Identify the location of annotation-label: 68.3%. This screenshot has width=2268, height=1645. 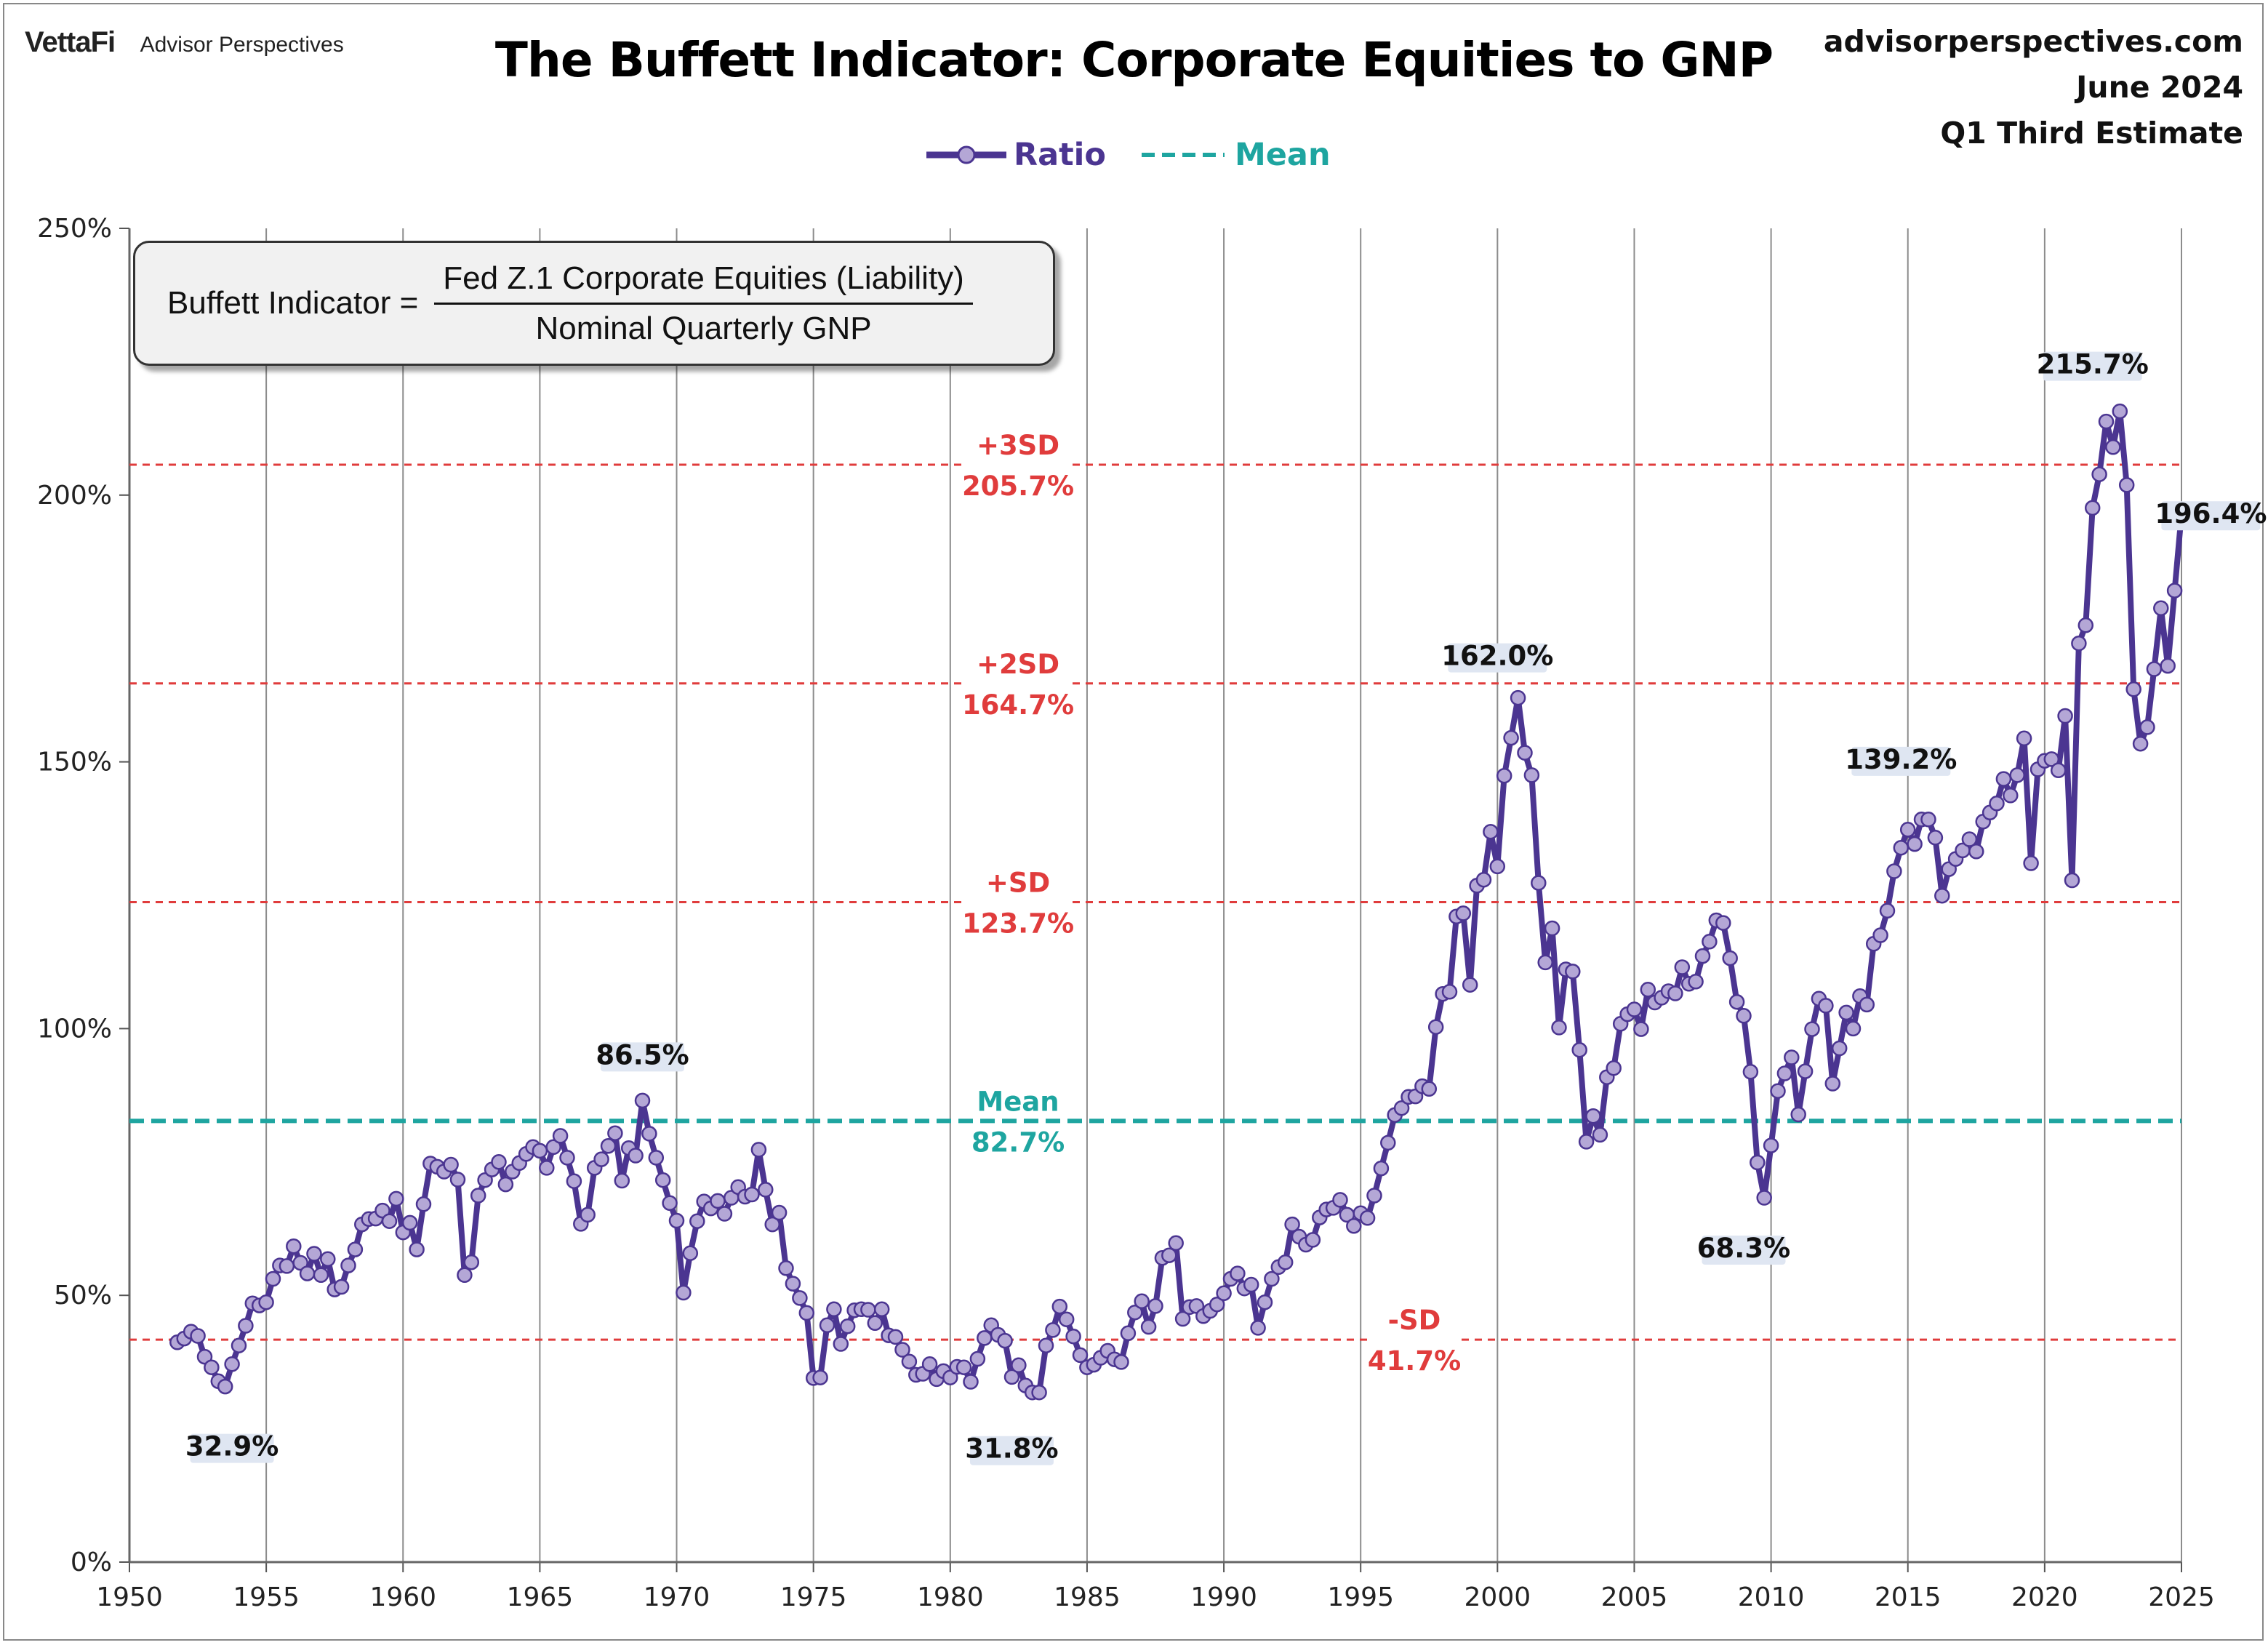
(1743, 1248).